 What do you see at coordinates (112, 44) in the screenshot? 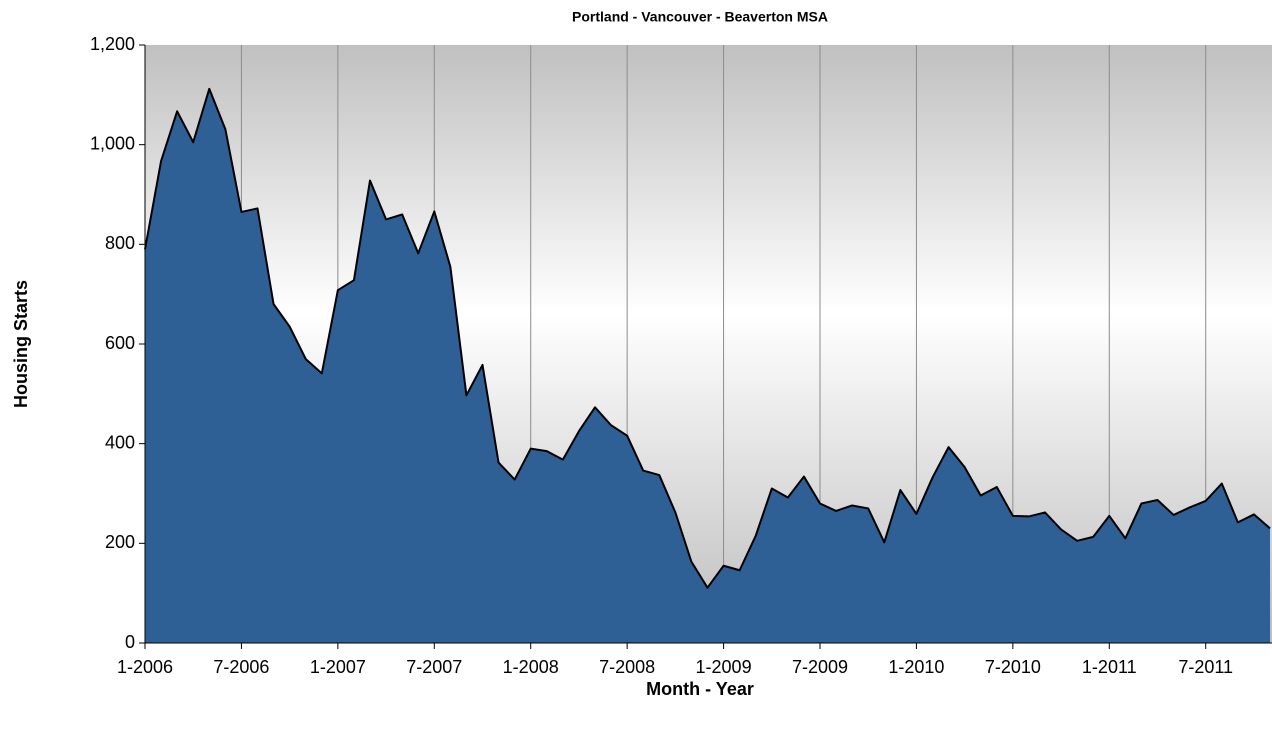
I see `y-tick-label: 1,200` at bounding box center [112, 44].